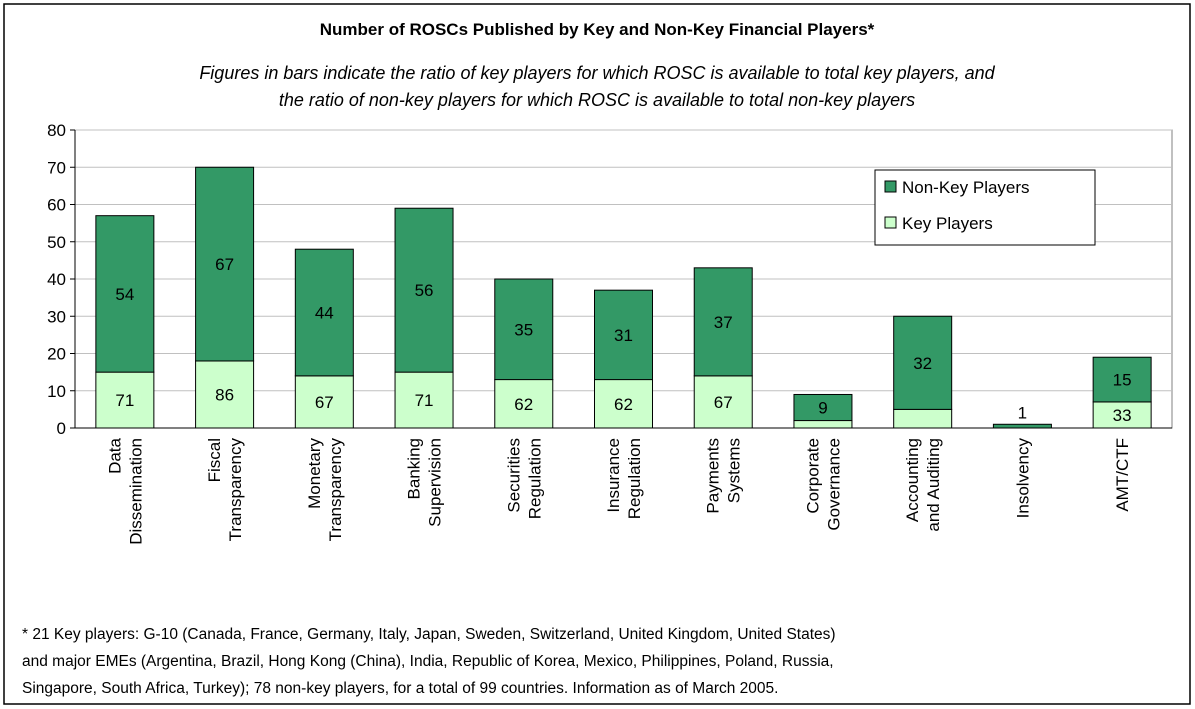 The image size is (1195, 709). I want to click on bar-label: 31, so click(623, 335).